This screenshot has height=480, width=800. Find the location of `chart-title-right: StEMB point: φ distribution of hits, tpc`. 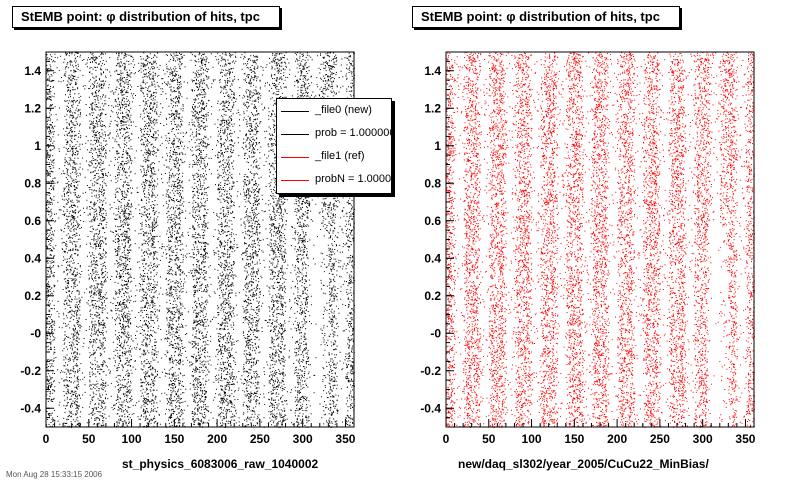

chart-title-right: StEMB point: φ distribution of hits, tpc is located at coordinates (546, 17).